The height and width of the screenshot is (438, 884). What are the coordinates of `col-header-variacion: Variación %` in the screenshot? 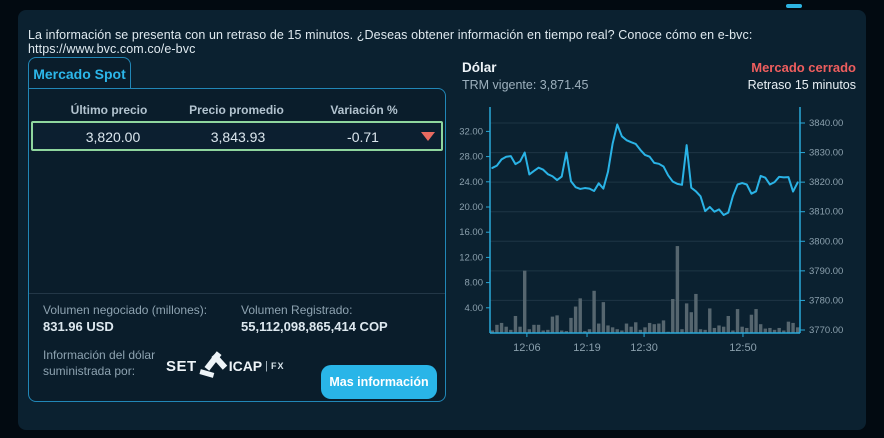 It's located at (364, 110).